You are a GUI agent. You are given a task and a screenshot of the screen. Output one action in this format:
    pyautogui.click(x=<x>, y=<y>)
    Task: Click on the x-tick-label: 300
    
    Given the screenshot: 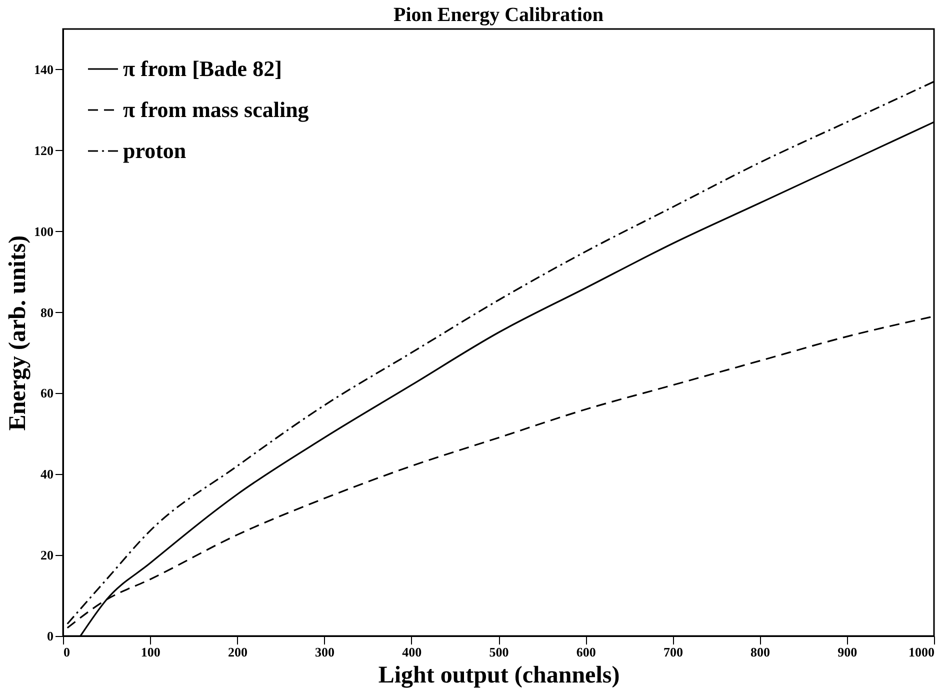 What is the action you would take?
    pyautogui.click(x=325, y=652)
    